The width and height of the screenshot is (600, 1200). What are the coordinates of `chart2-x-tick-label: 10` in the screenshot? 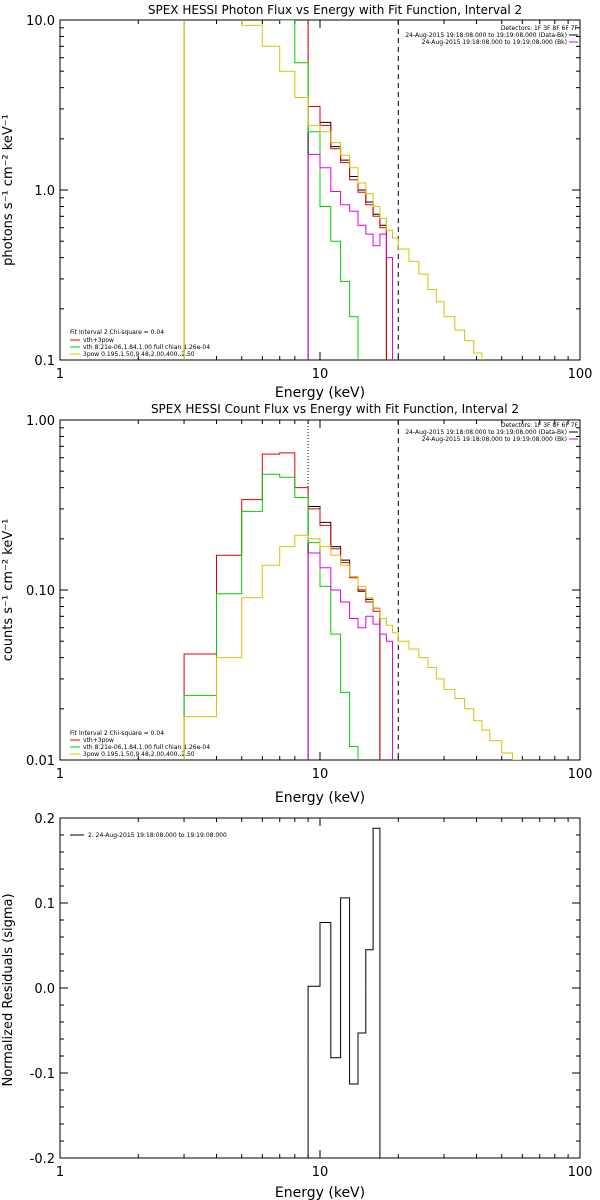 It's located at (320, 774).